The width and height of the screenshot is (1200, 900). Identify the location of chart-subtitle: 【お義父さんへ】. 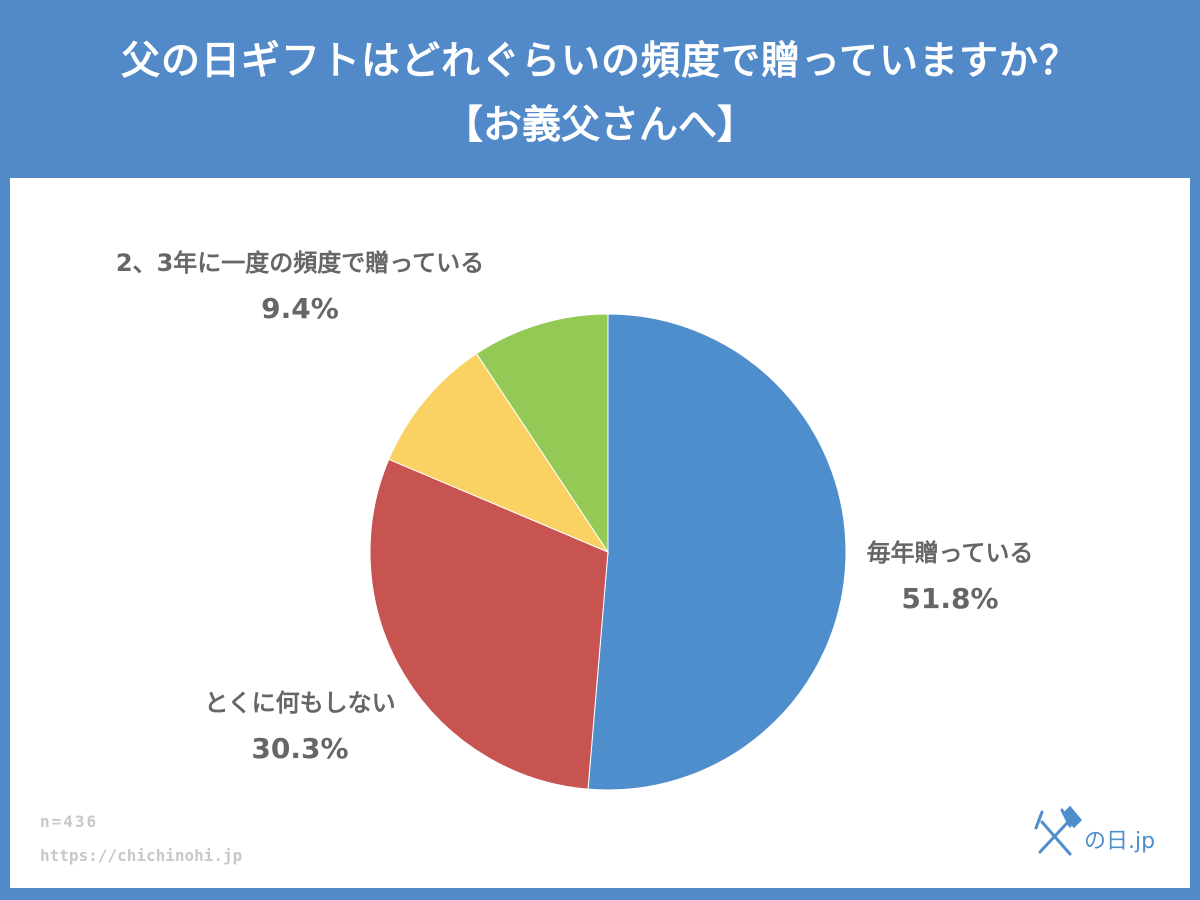
(599, 125).